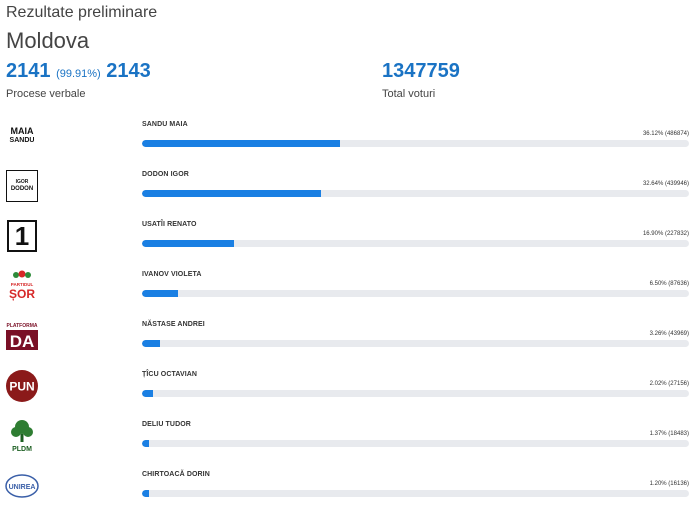 This screenshot has width=699, height=513. Describe the element at coordinates (22, 140) in the screenshot. I see `logo-word: SANDU` at that location.